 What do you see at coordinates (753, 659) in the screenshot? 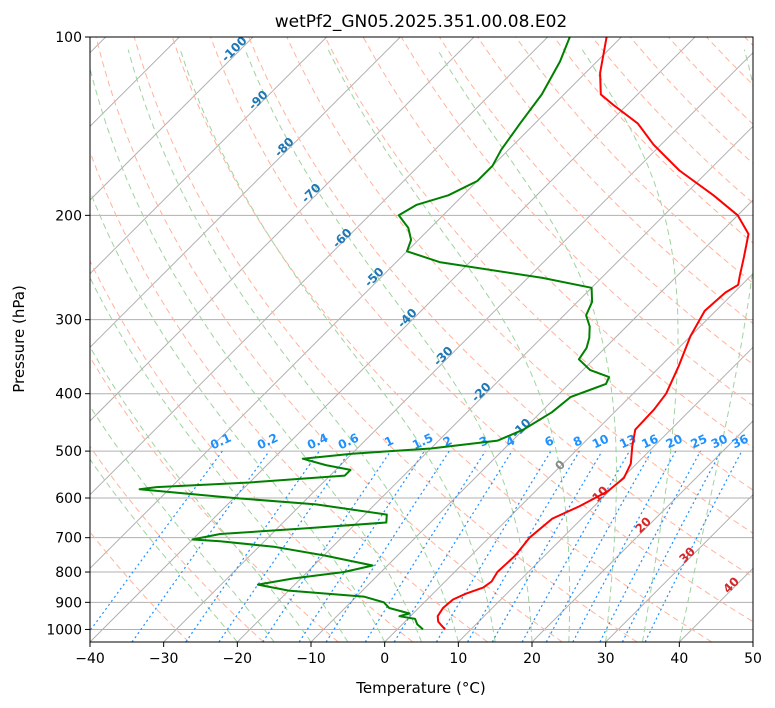
I see `x-tick-label: 50` at bounding box center [753, 659].